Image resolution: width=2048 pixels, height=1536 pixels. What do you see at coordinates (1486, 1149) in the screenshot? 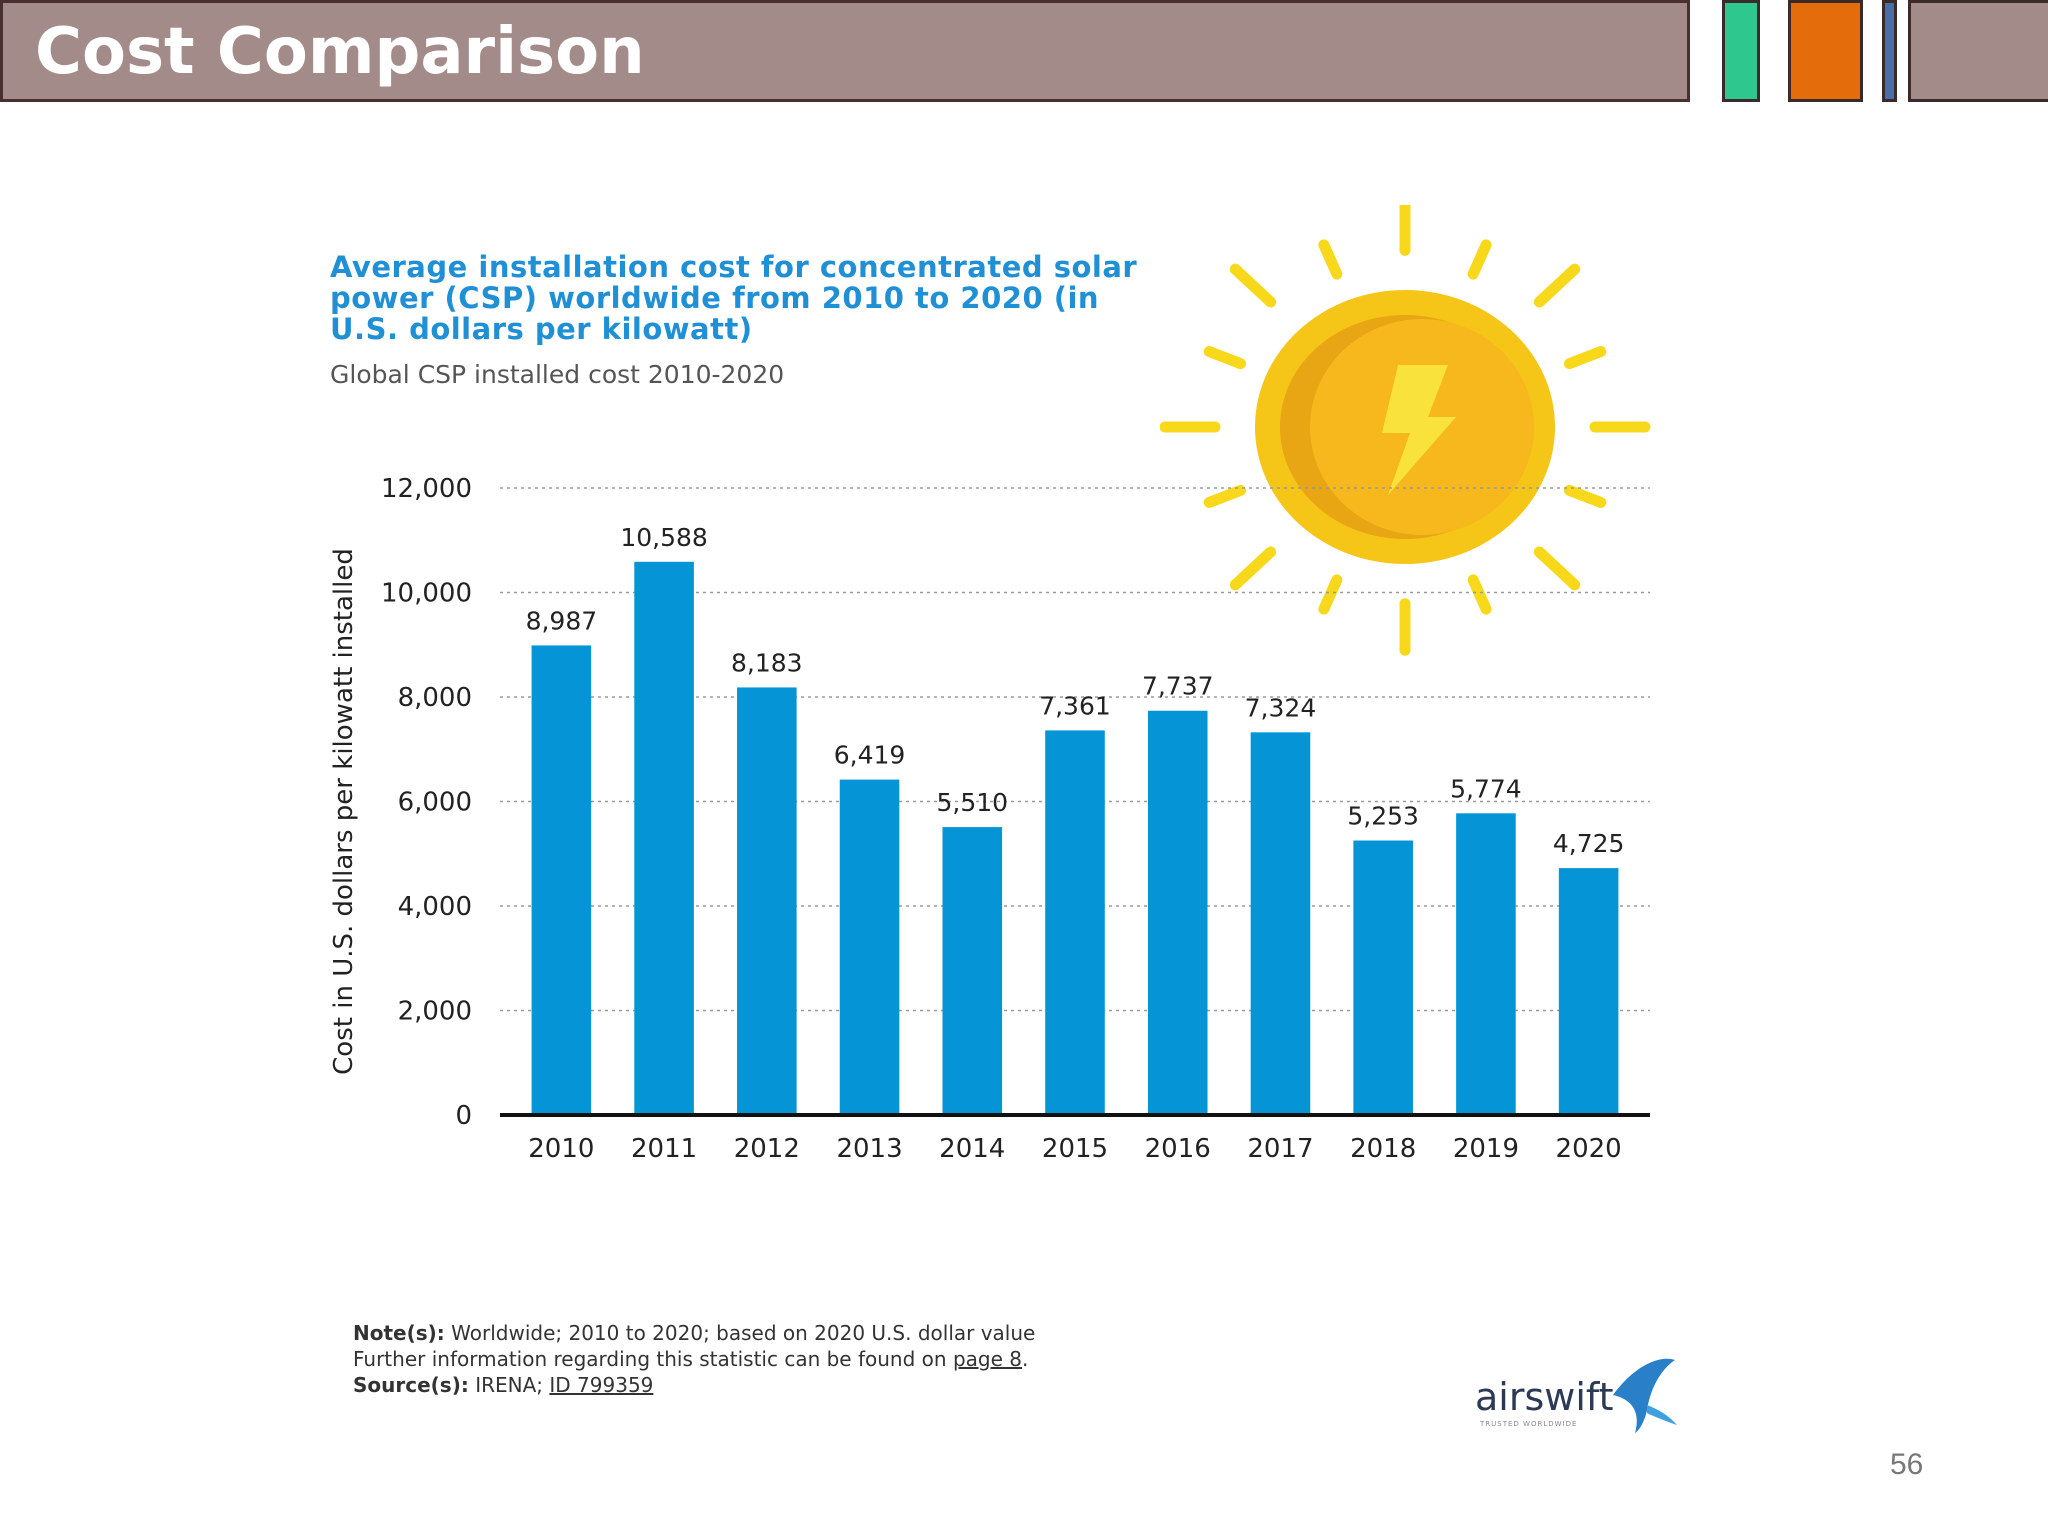
I see `x-tick-label: 2019` at bounding box center [1486, 1149].